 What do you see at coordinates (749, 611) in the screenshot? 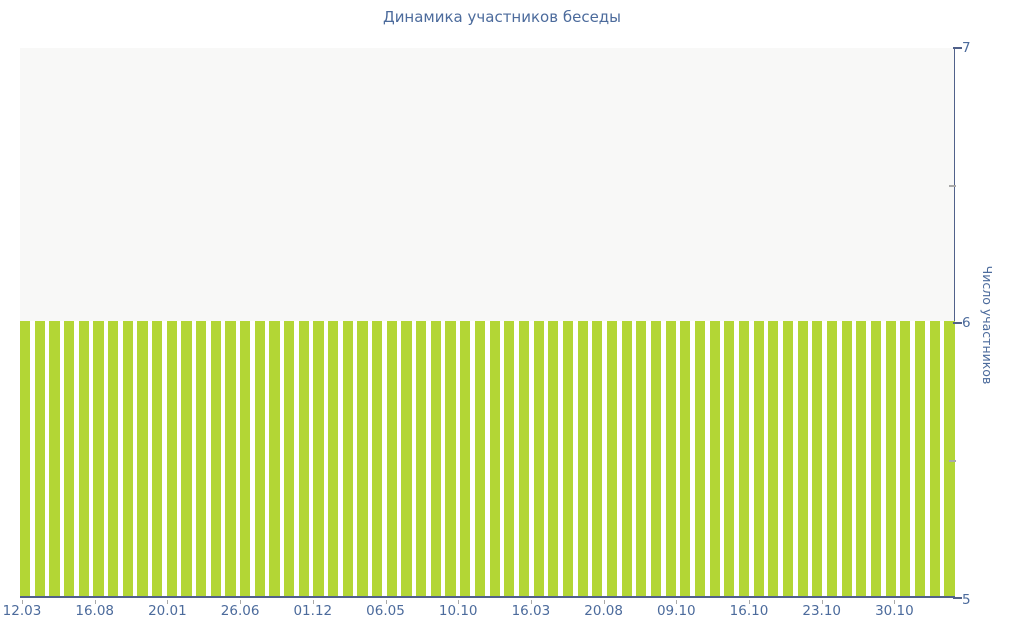
I see `x-tick-label: 16.10` at bounding box center [749, 611].